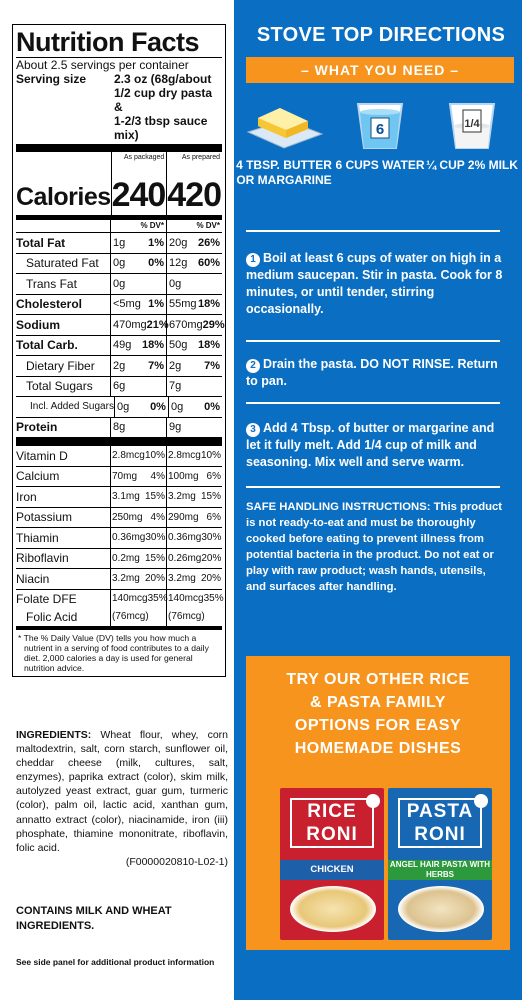  What do you see at coordinates (37, 537) in the screenshot?
I see `vitamin-name: Thiamin` at bounding box center [37, 537].